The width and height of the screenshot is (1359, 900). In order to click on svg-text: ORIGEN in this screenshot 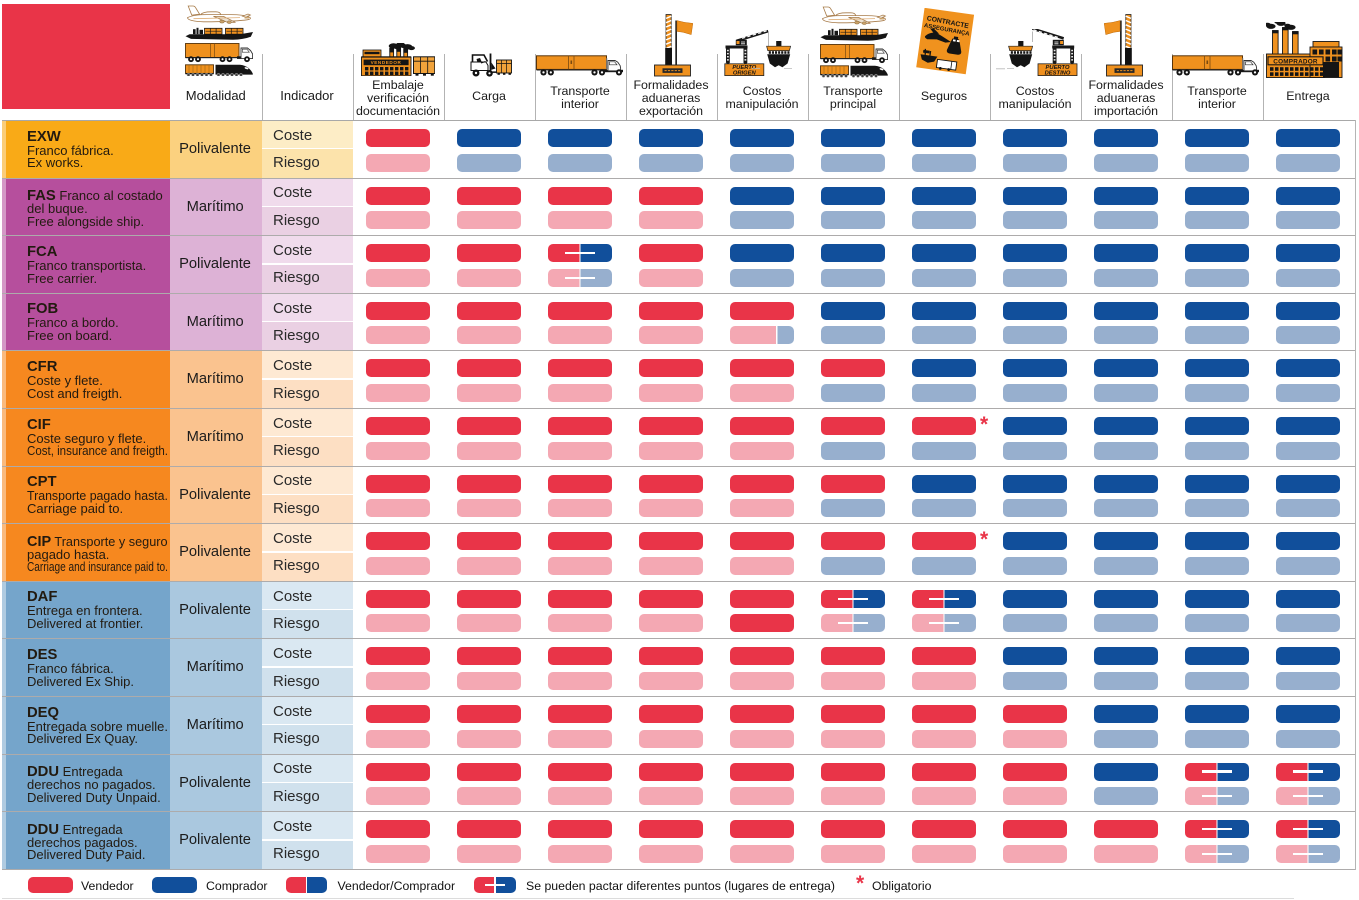, I will do `click(745, 73)`.